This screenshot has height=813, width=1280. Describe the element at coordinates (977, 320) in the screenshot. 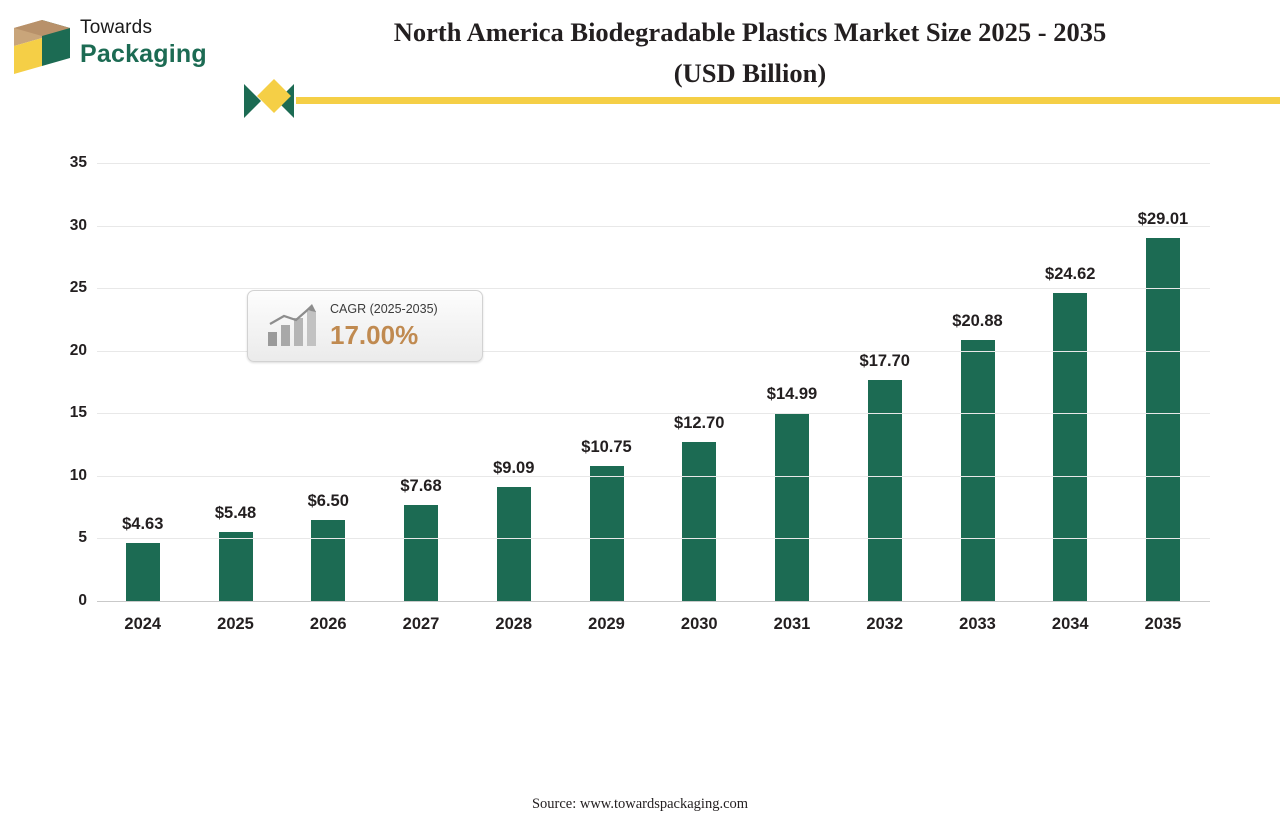

I see `bar-value-label: $20.88` at that location.